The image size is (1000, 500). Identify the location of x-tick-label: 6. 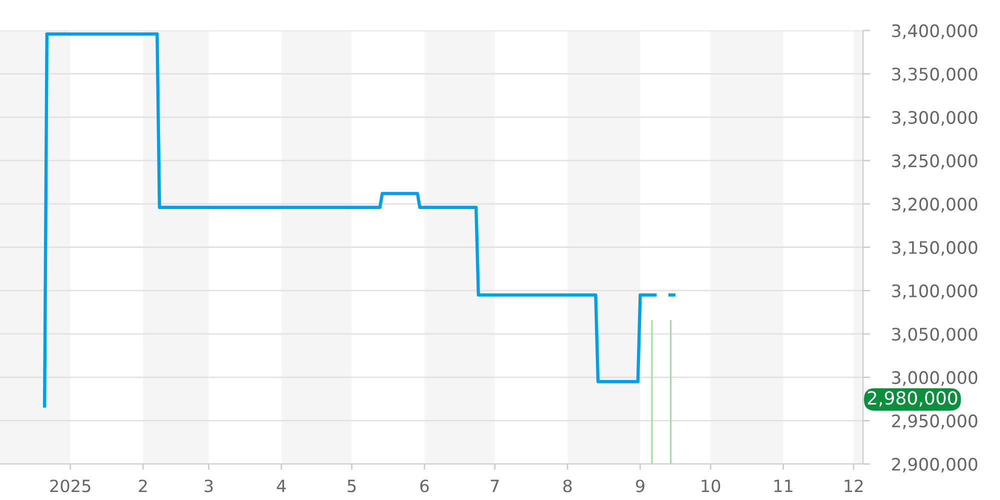
(424, 486).